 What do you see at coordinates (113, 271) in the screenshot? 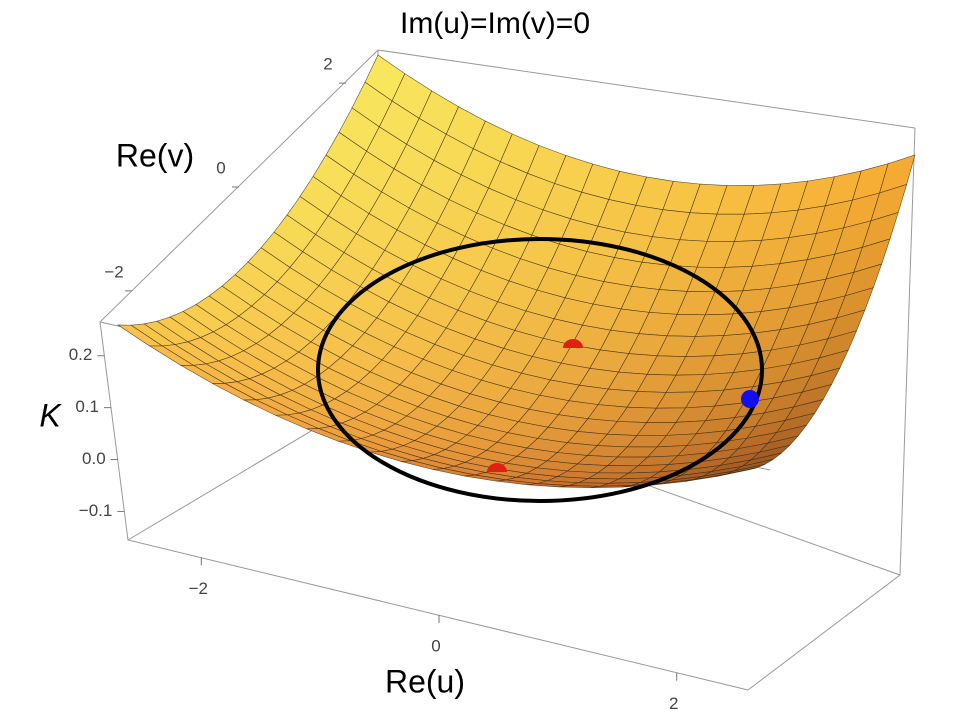
I see `y-tick-label: −2` at bounding box center [113, 271].